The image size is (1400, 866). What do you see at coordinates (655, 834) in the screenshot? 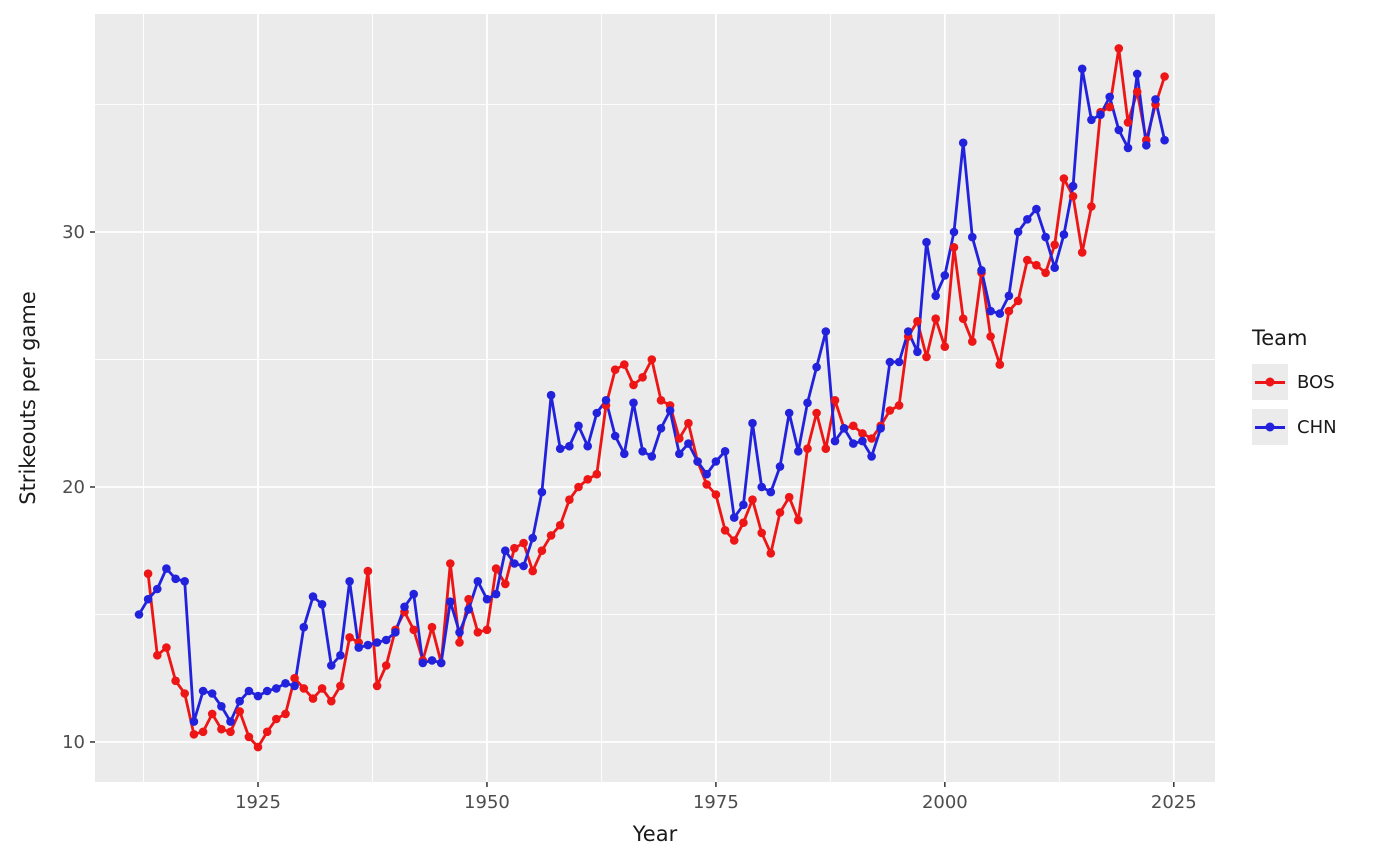
I see `x-axis-title: Year` at bounding box center [655, 834].